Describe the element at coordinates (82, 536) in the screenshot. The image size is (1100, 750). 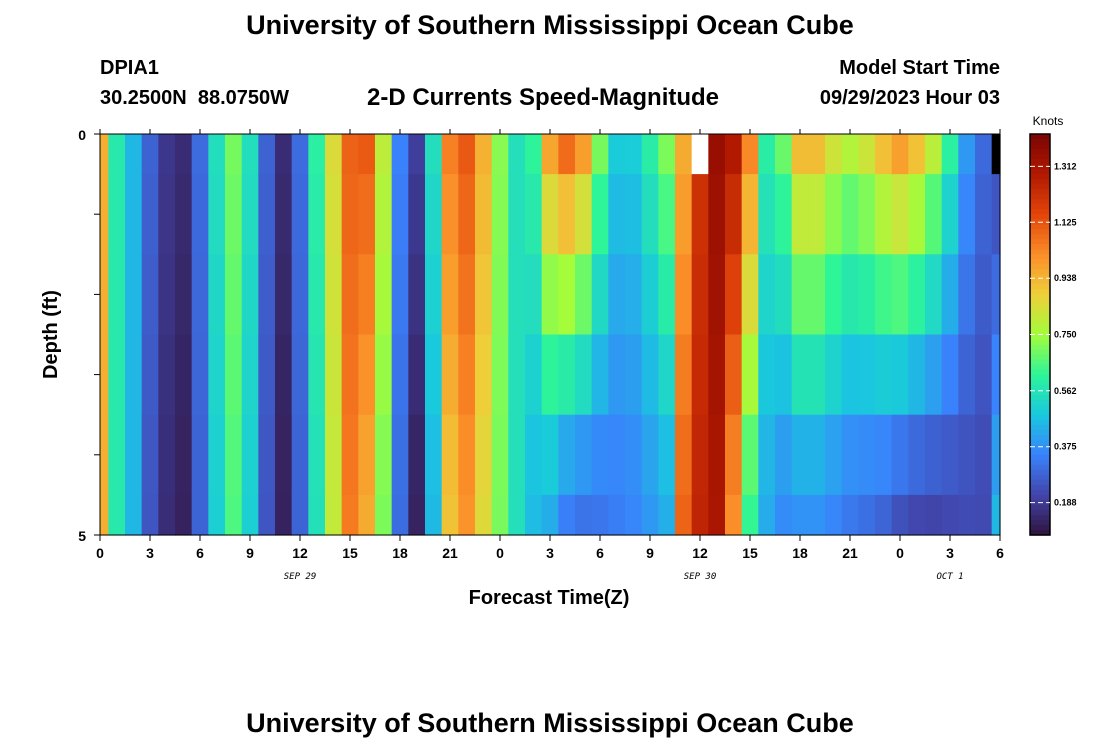
I see `y-tick-label: 5` at that location.